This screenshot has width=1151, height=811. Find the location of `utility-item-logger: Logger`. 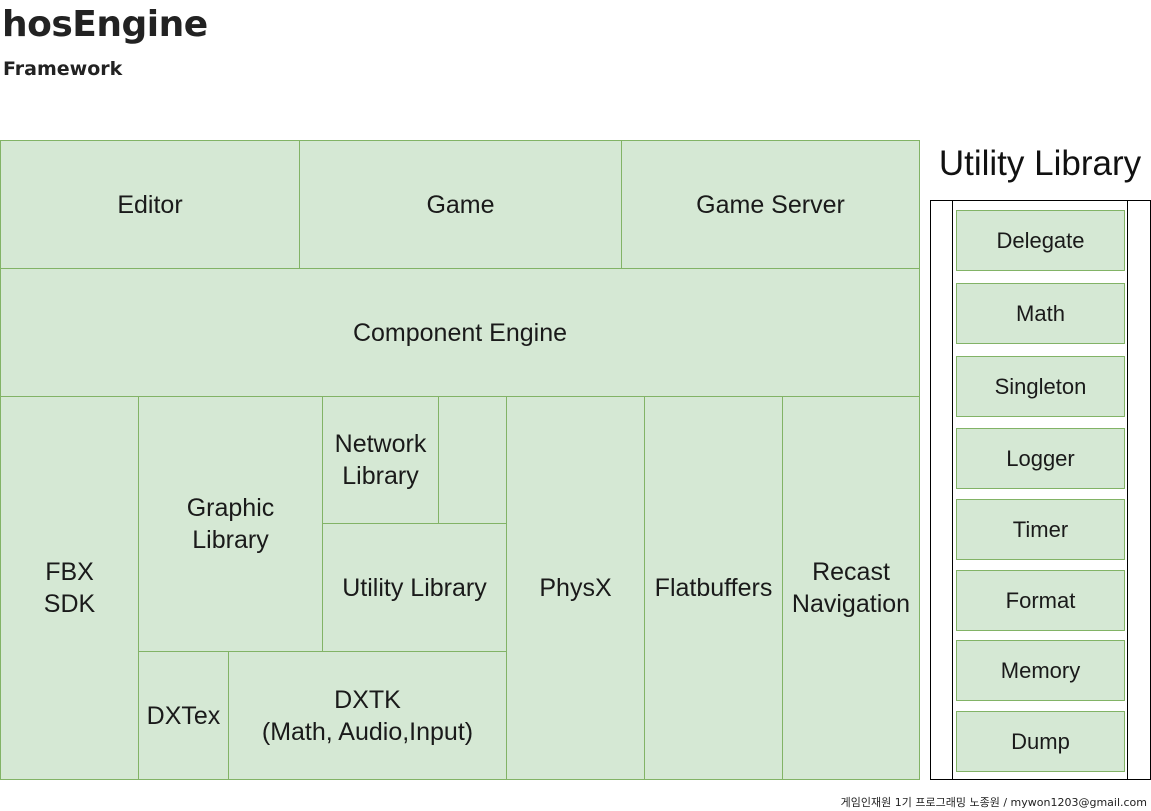

utility-item-logger: Logger is located at coordinates (1040, 458).